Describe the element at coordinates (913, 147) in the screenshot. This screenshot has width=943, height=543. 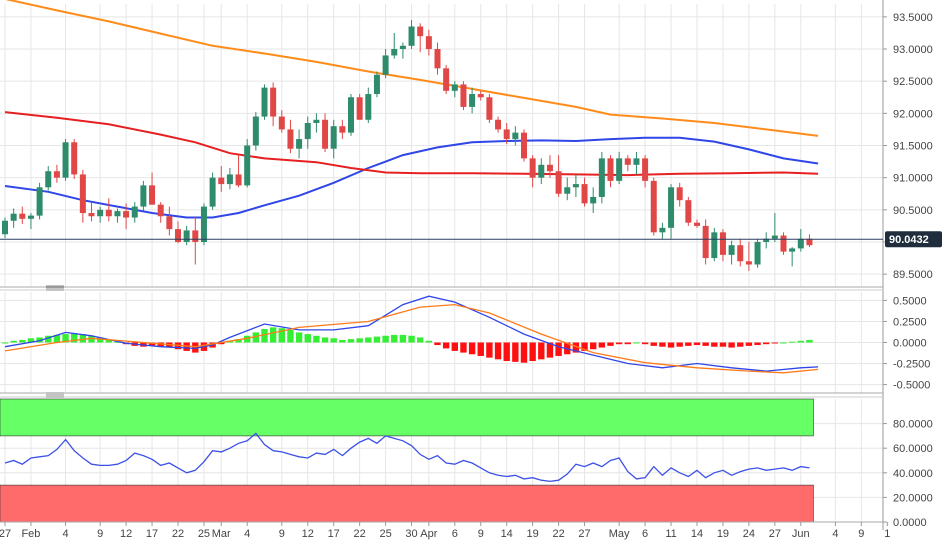
I see `y-tick-label: 91.5000` at that location.